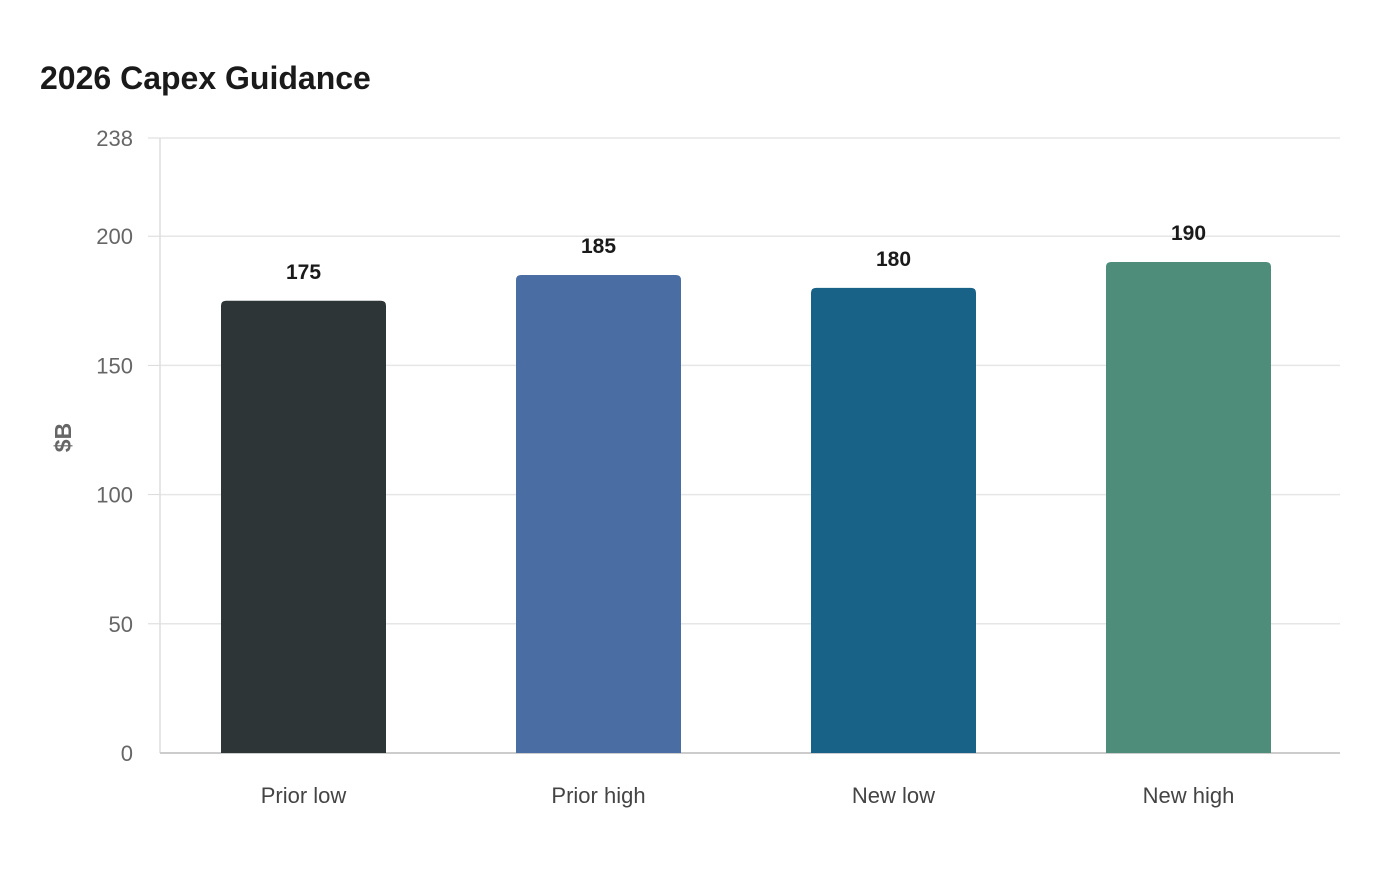 This screenshot has width=1400, height=880. I want to click on x-tick-label: Prior low, so click(304, 795).